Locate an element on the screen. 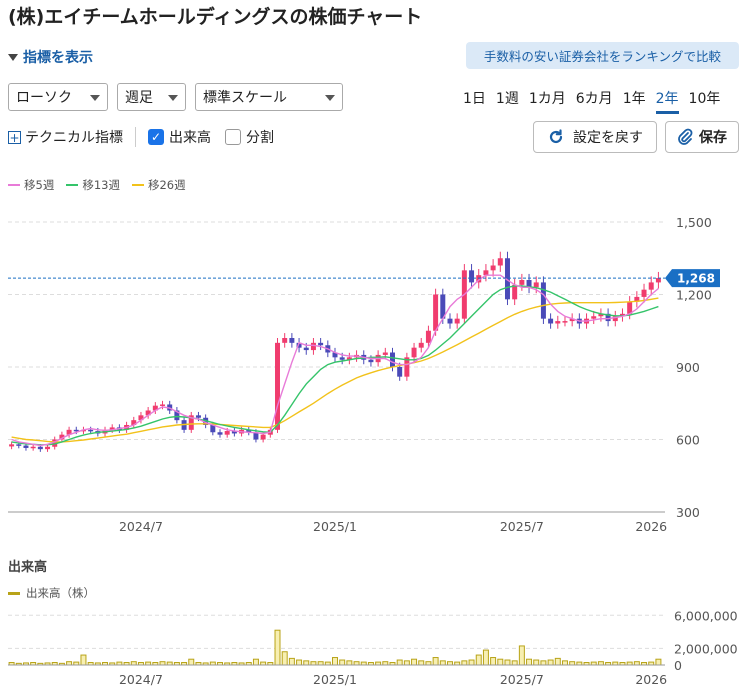  period-tab: 6カ月 is located at coordinates (594, 99).